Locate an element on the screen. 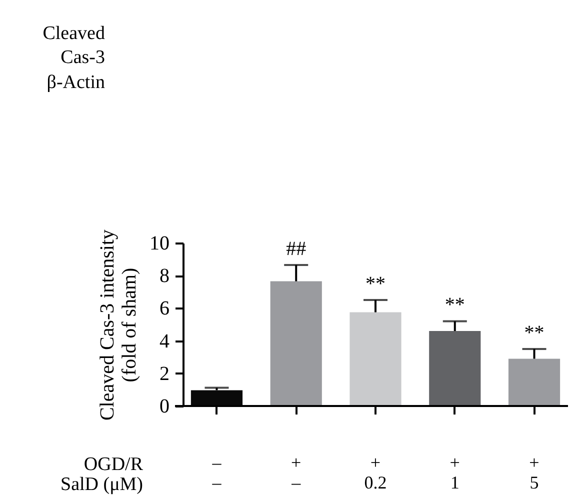 This screenshot has width=578, height=498. x-tick-label: + – is located at coordinates (296, 472).